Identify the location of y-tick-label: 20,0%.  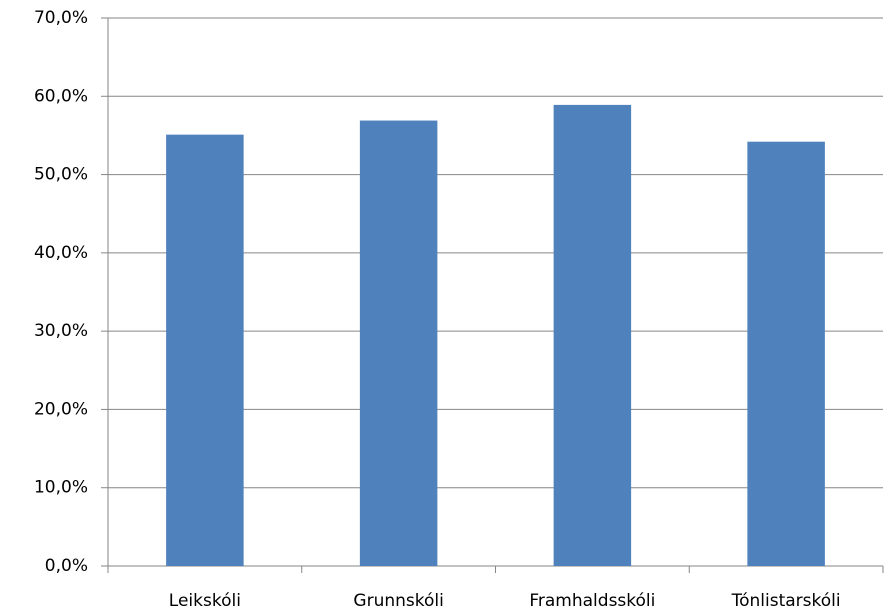
(61, 409).